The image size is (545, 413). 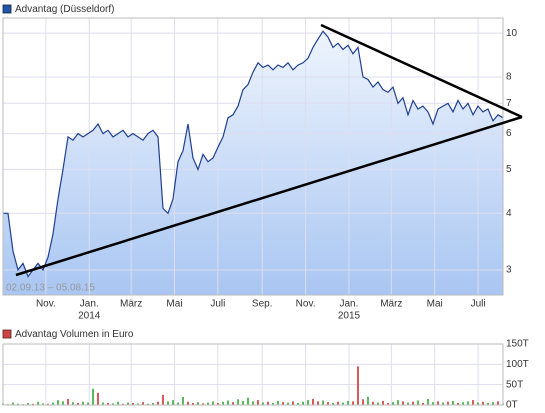 What do you see at coordinates (512, 33) in the screenshot?
I see `y-tick-label: 10` at bounding box center [512, 33].